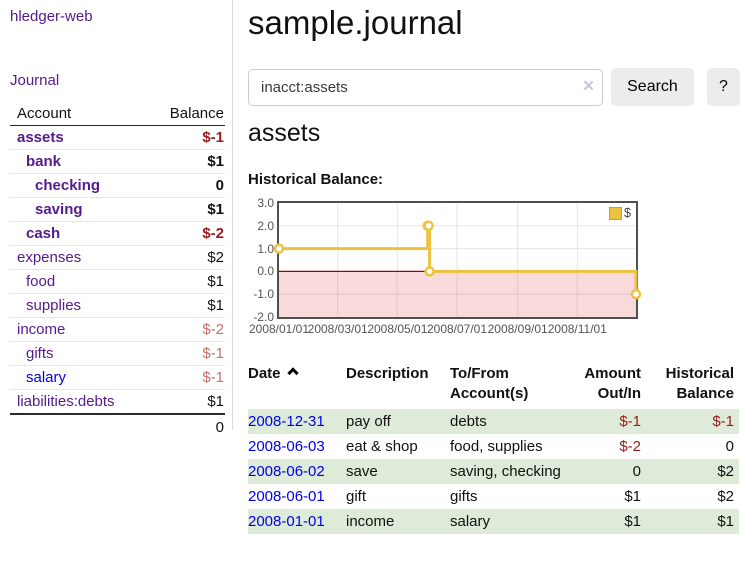 The image size is (742, 582). Describe the element at coordinates (117, 257) in the screenshot. I see `account-row: expenses $2` at that location.